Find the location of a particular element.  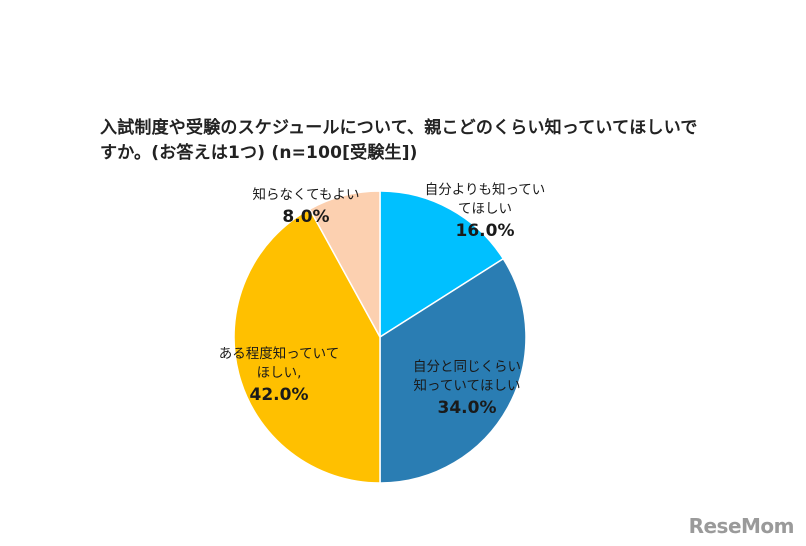

slice-label-text: 自分と同じくらい 知っていてほしい is located at coordinates (467, 376).